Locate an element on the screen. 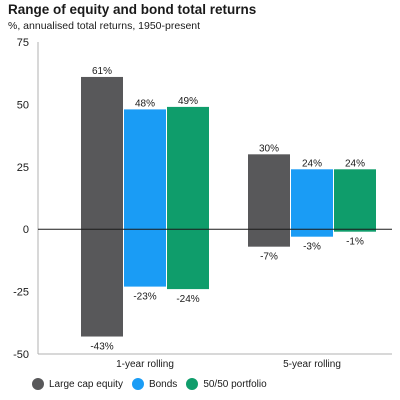 Image resolution: width=400 pixels, height=400 pixels. chart-legend: Large cap equity Bonds 50/50 portfolio is located at coordinates (154, 384).